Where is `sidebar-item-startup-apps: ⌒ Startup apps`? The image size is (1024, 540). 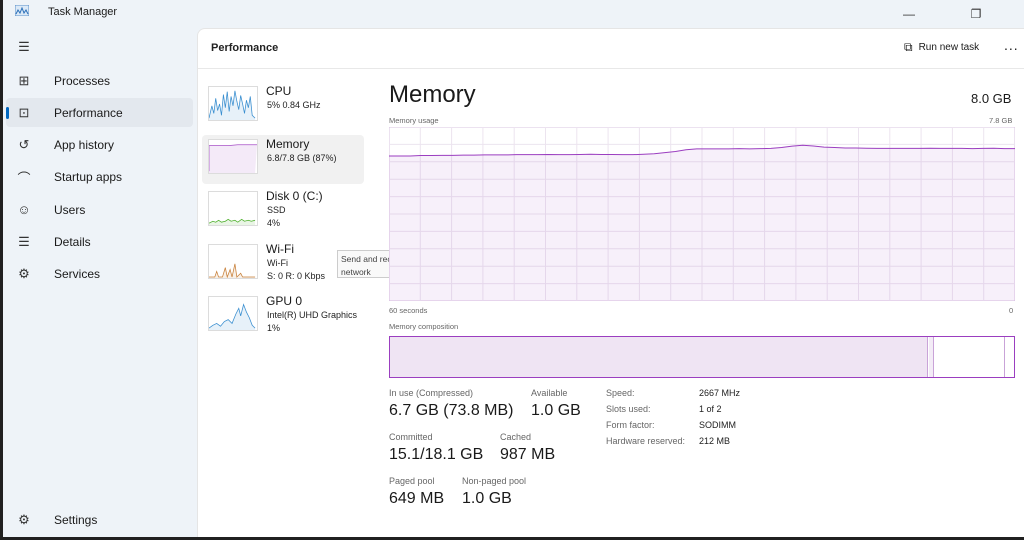
sidebar-item-startup-apps: ⌒ Startup apps is located at coordinates (99, 177).